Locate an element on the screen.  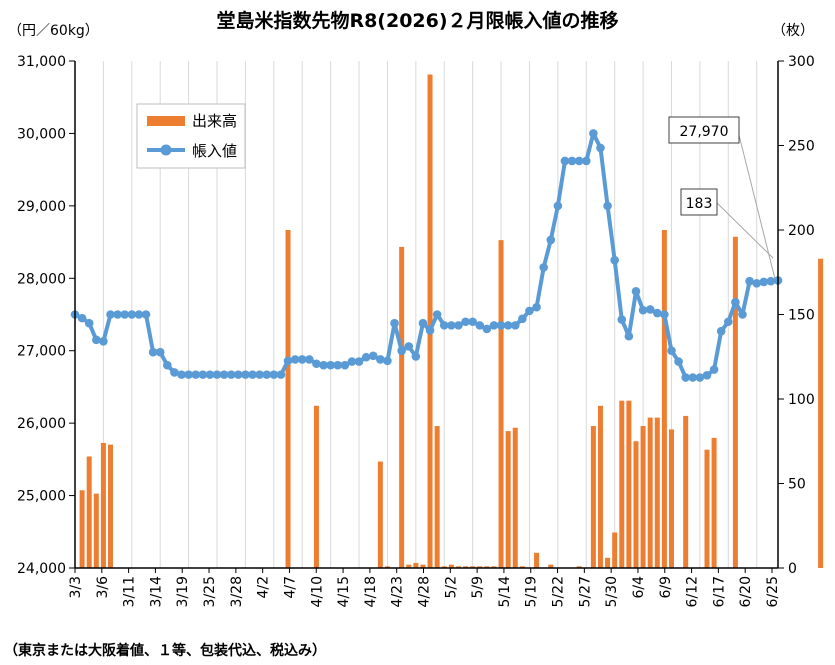
left-tick-label: 27,000 is located at coordinates (41, 352).